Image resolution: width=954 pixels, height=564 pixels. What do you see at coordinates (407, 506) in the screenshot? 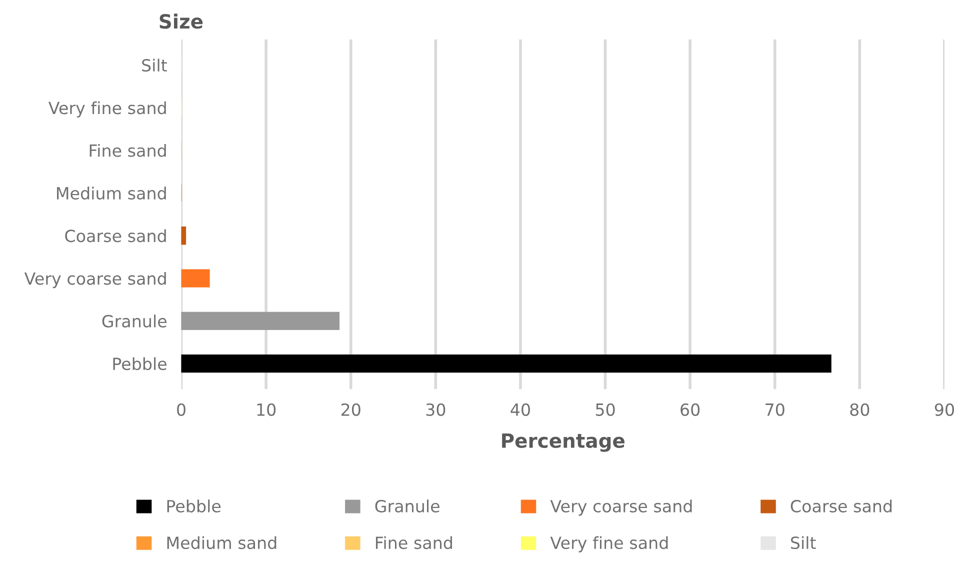
I see `legend-label: Granule` at bounding box center [407, 506].